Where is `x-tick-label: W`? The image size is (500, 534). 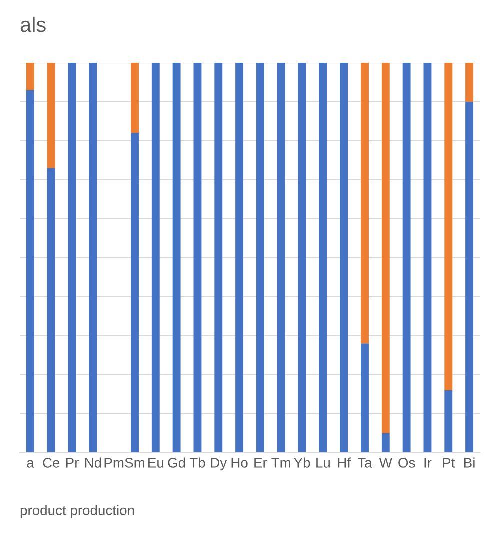
x-tick-label: W is located at coordinates (385, 463).